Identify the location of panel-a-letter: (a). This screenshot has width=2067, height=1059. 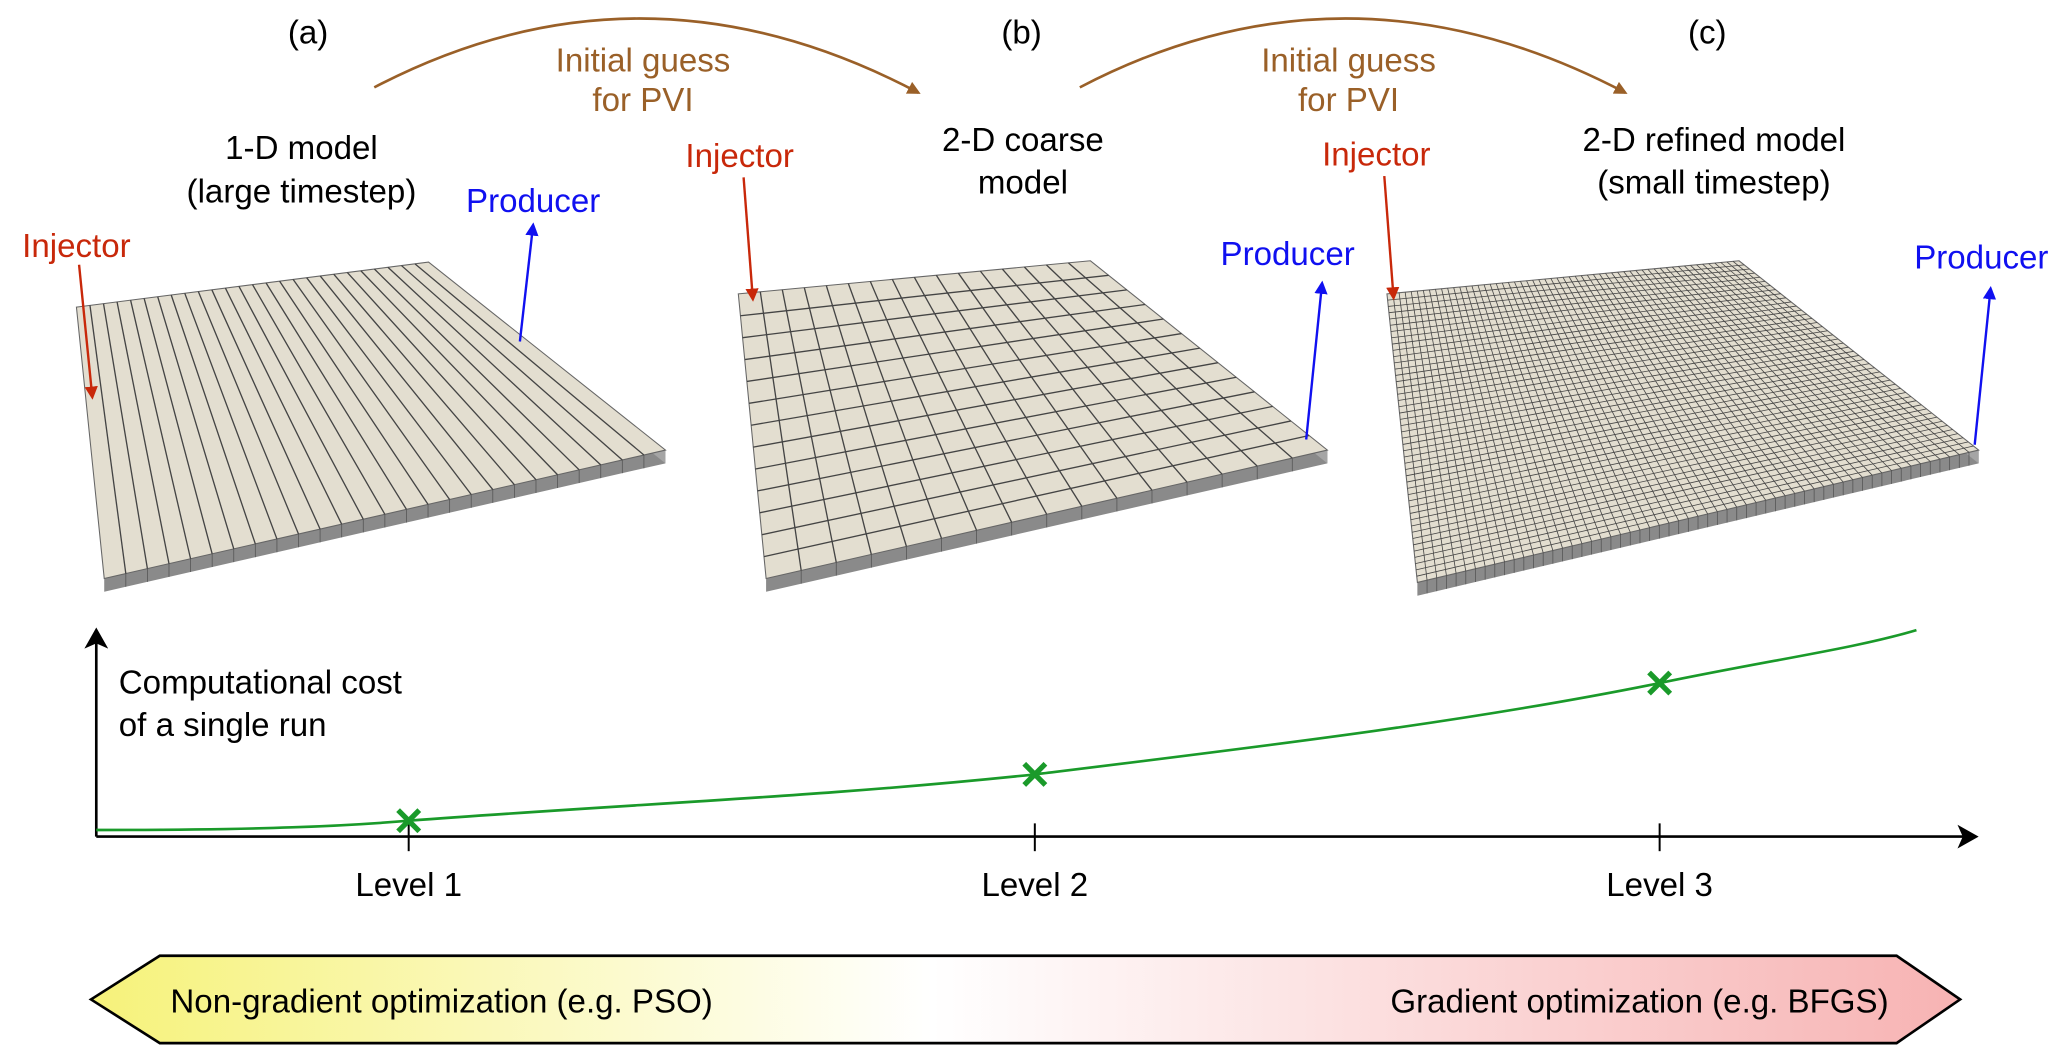
(308, 33).